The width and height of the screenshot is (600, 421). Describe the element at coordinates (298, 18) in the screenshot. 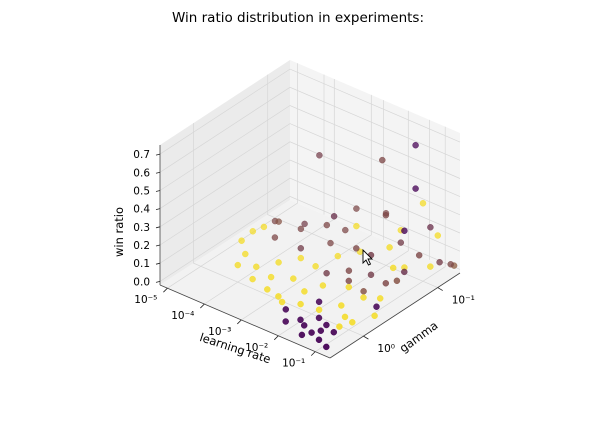

I see `chart-title: Win ratio distribution in experiments:` at that location.